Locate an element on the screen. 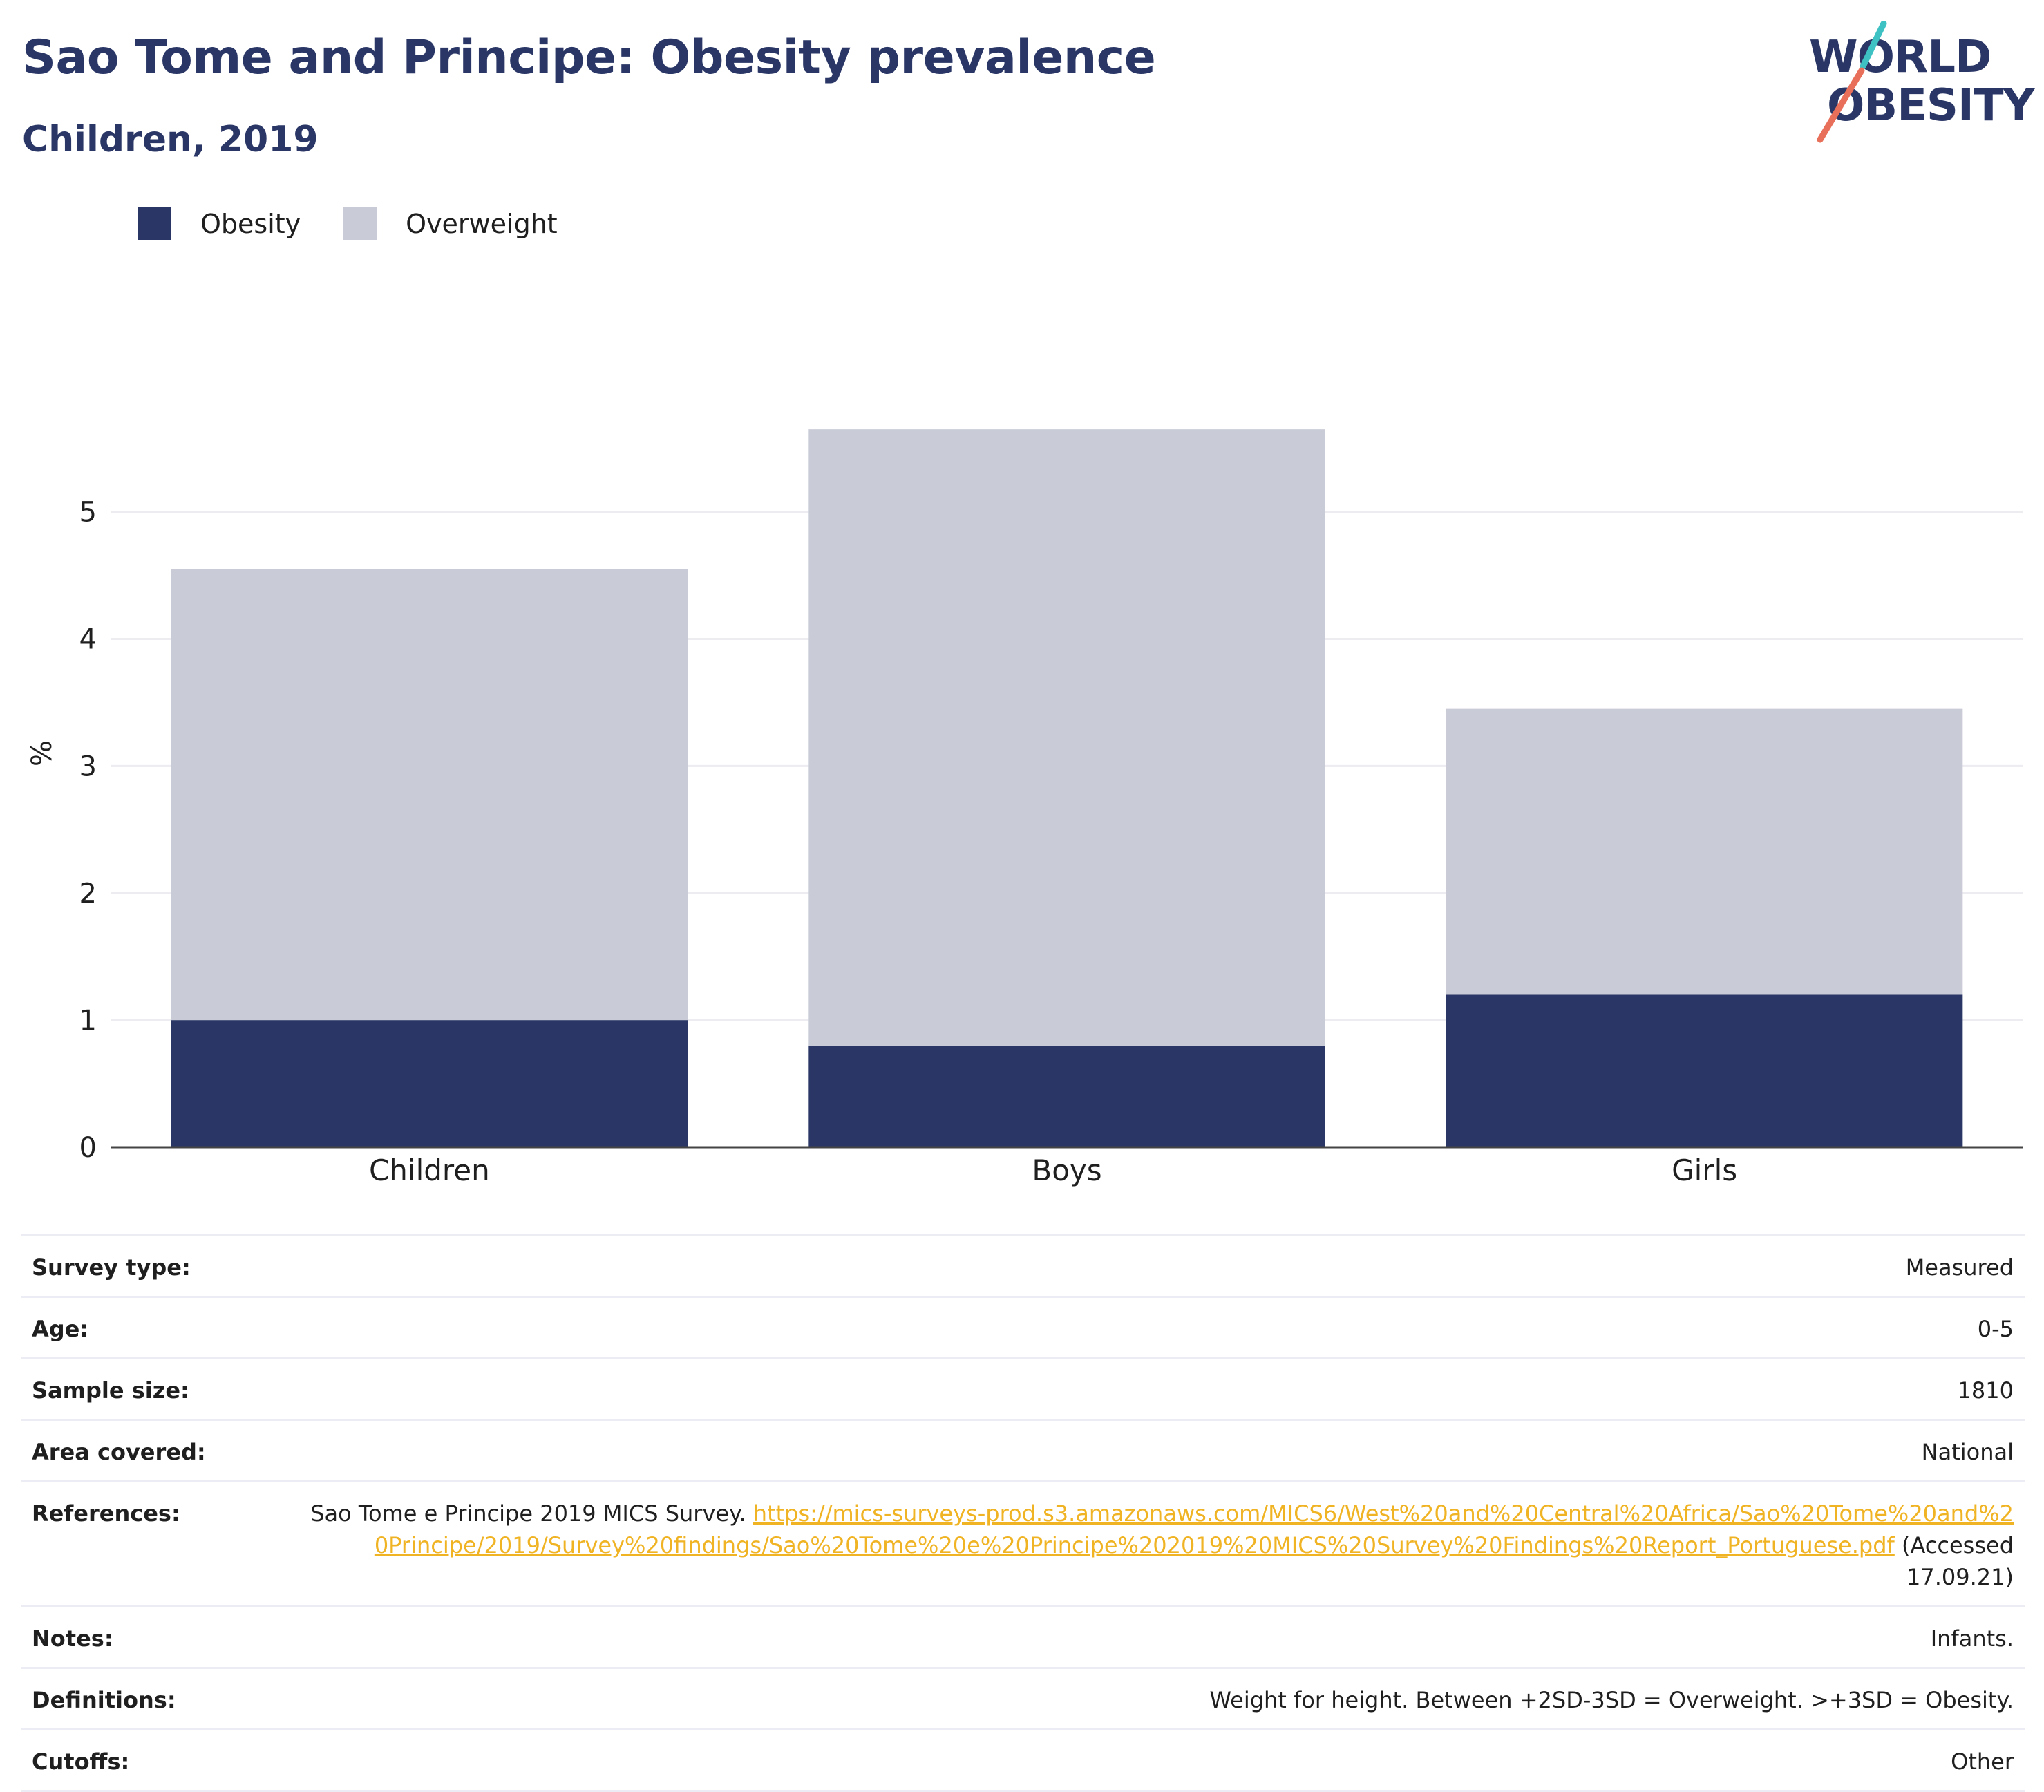  legend-swatch-overweight is located at coordinates (360, 224).